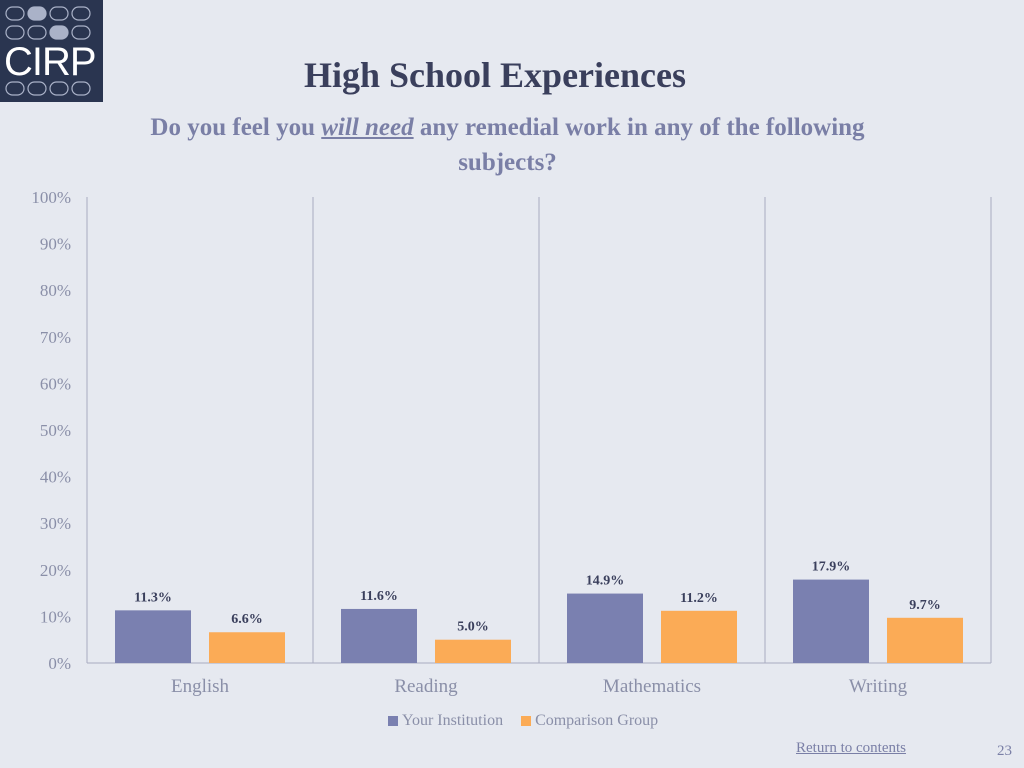  I want to click on y-tick-label: 80%, so click(55, 290).